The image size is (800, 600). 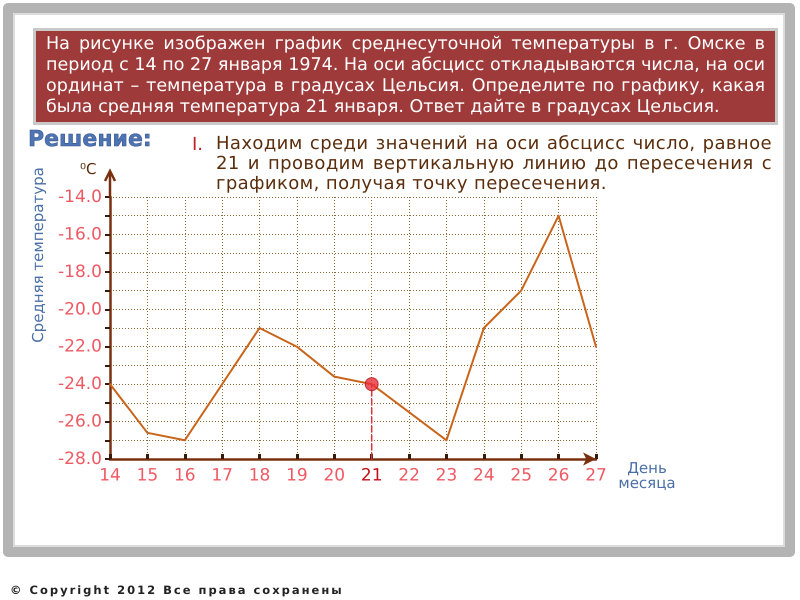 I want to click on text: I., so click(x=198, y=144).